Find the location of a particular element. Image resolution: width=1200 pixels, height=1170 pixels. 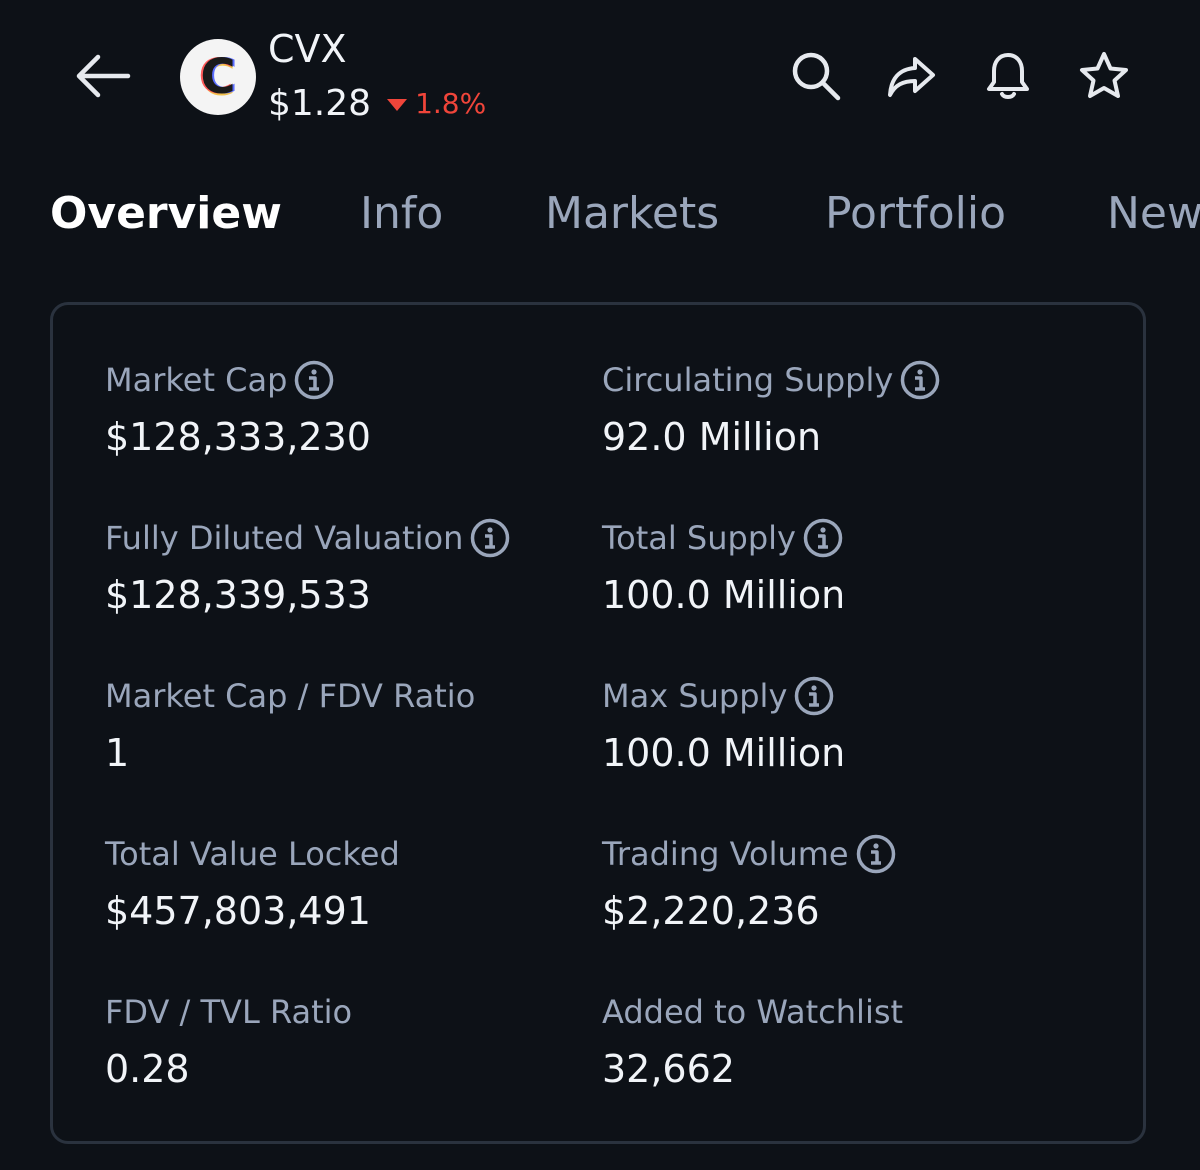

tab-news: New is located at coordinates (1153, 213).